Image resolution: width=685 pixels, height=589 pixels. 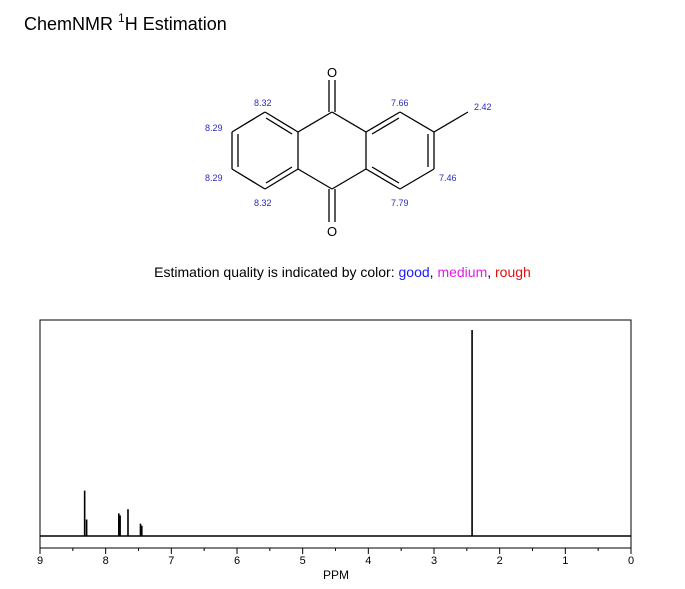 I want to click on x-tick-label: 0, so click(x=631, y=561).